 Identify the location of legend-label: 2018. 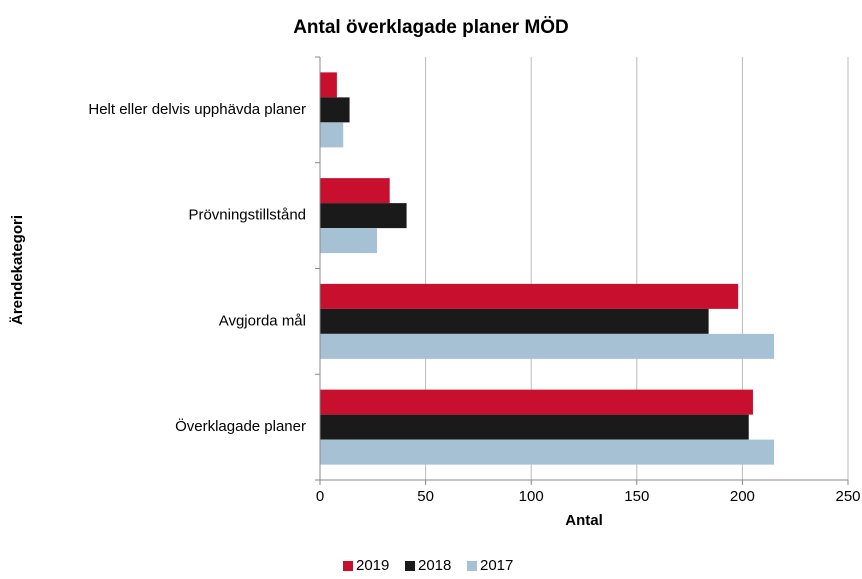
(434, 565).